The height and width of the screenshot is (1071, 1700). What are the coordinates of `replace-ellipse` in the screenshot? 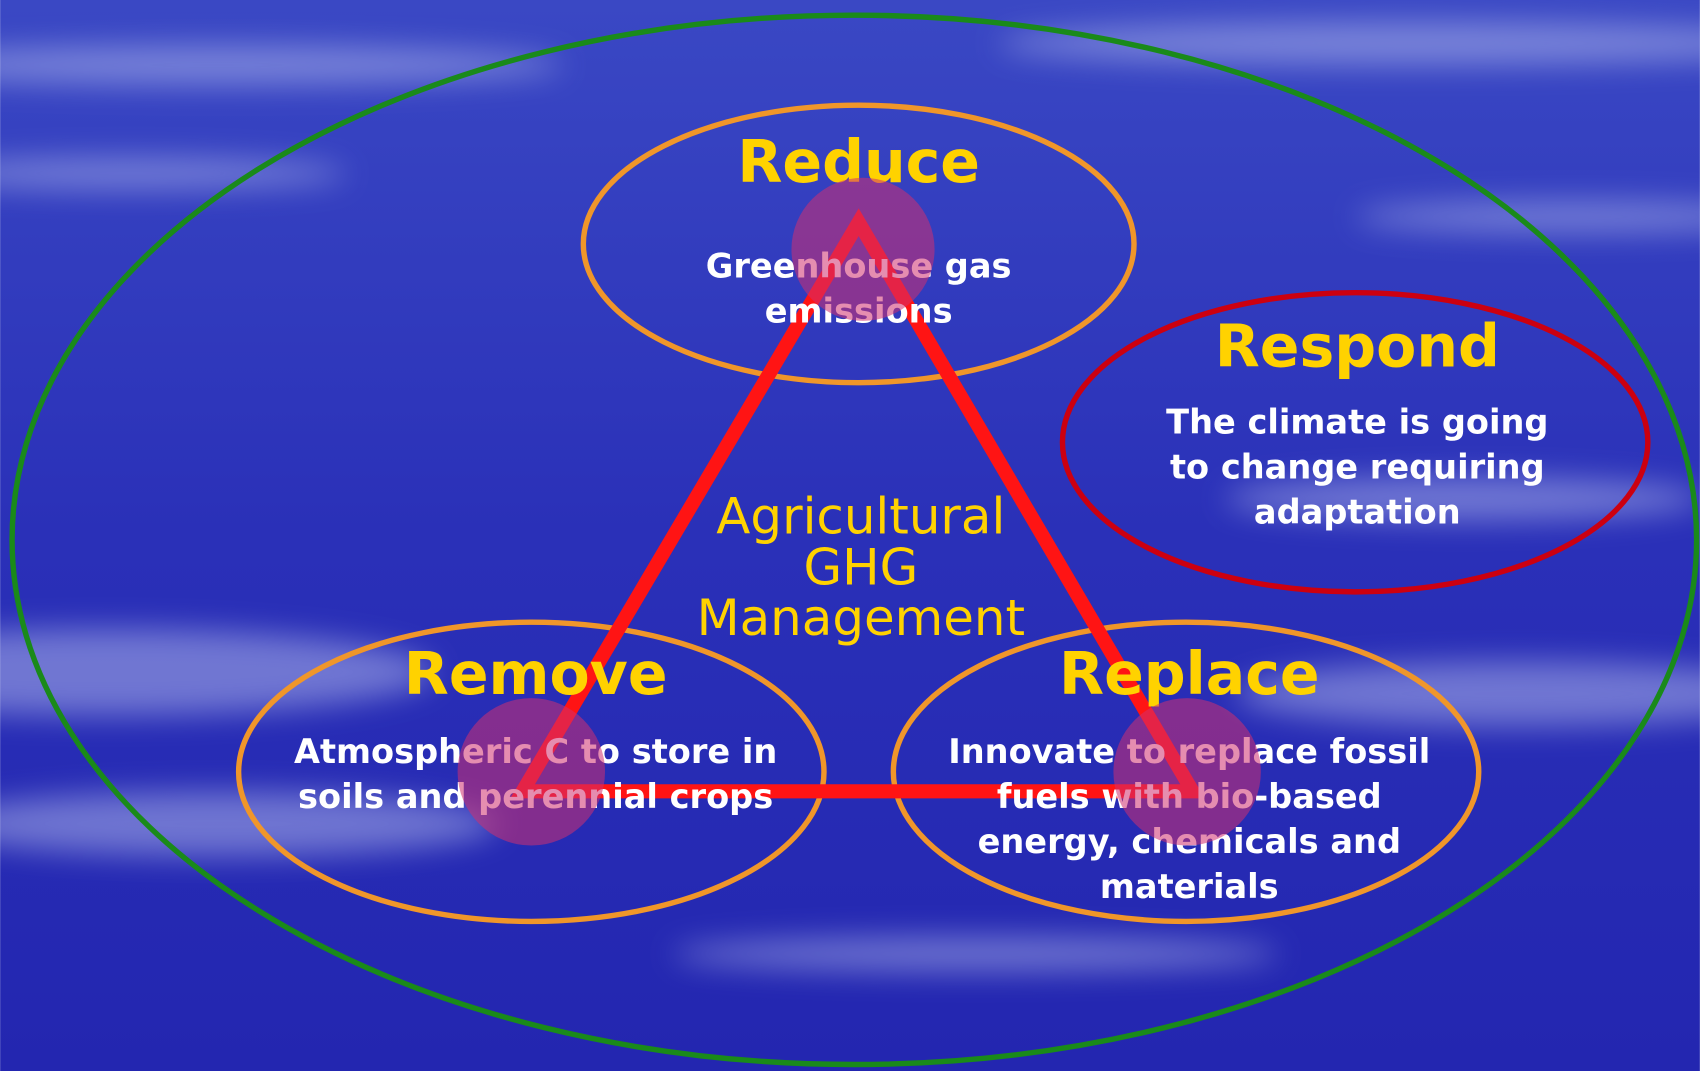 It's located at (1186, 772).